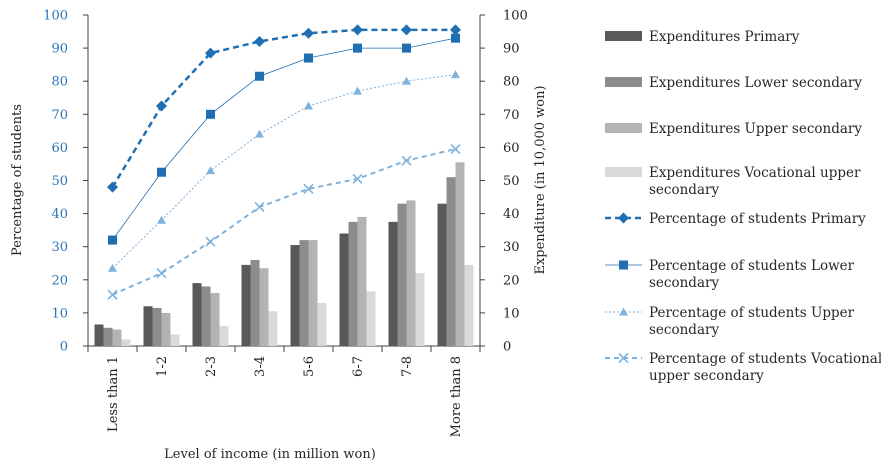  Describe the element at coordinates (59, 214) in the screenshot. I see `y-tick-label-left: 40` at that location.